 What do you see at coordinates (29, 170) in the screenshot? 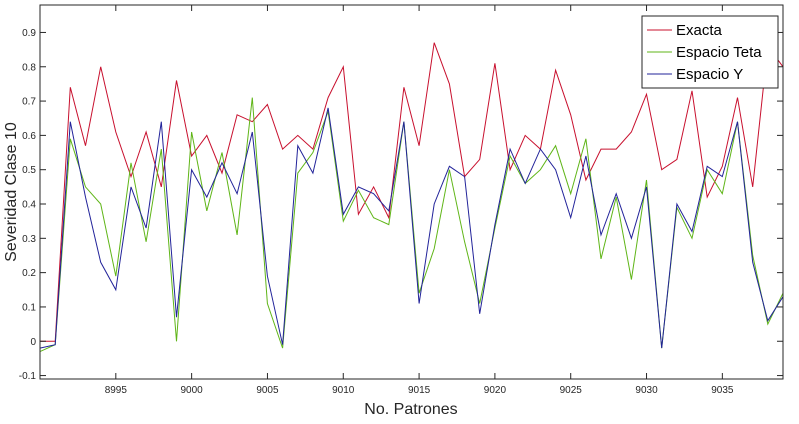
I see `y-tick-label: 0.5` at bounding box center [29, 170].